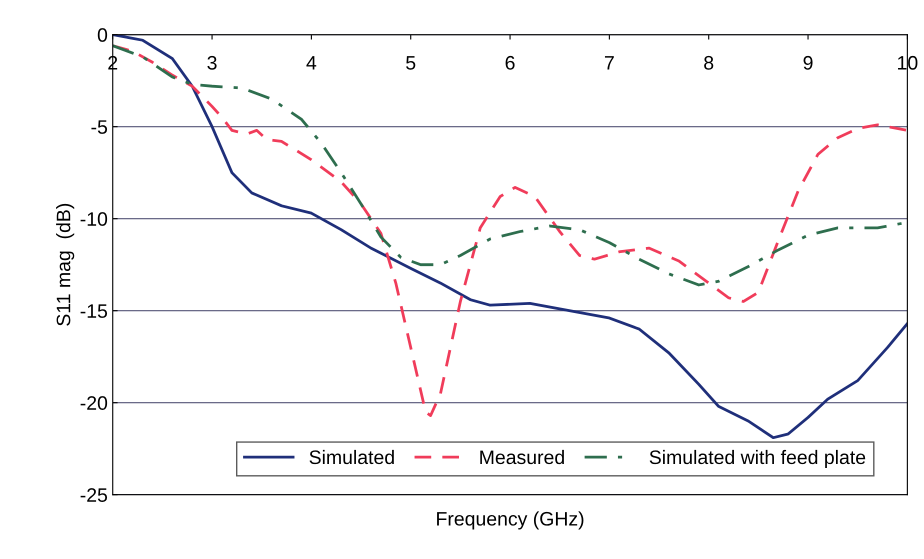  I want to click on y-tick-label: -5, so click(99, 127).